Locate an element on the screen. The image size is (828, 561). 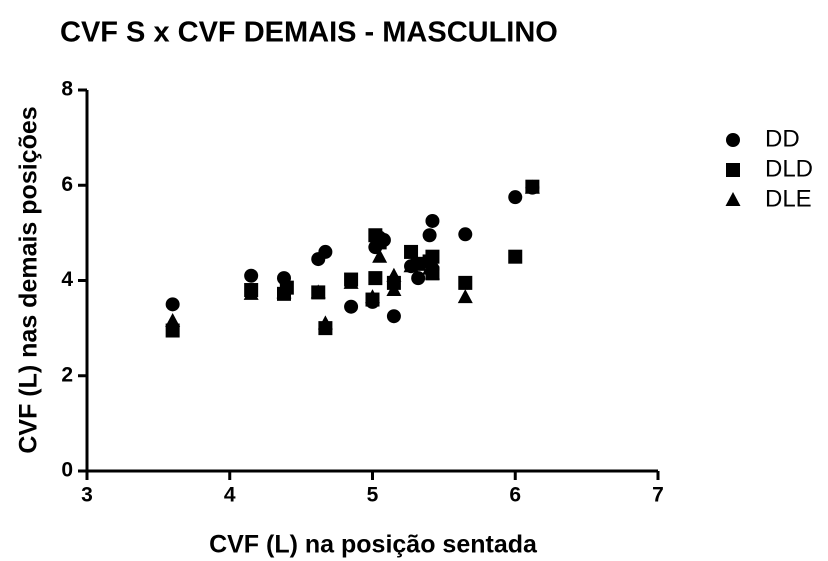
y-tick-label: 6 is located at coordinates (67, 184).